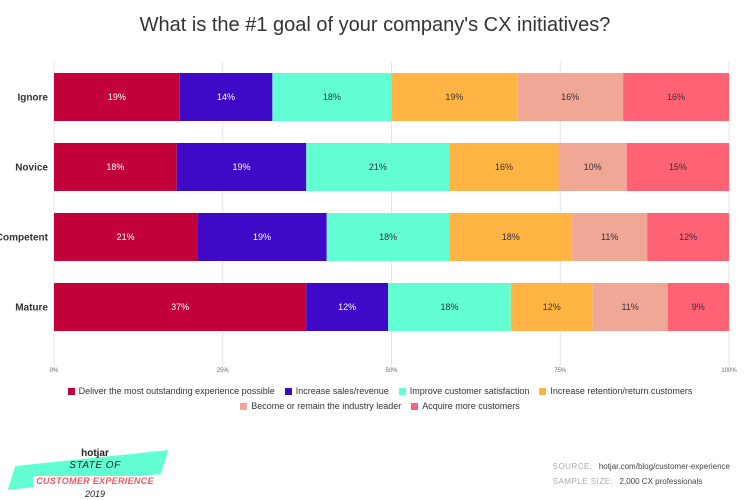  I want to click on source-value: hotjar.com/blog/customer-experience, so click(664, 466).